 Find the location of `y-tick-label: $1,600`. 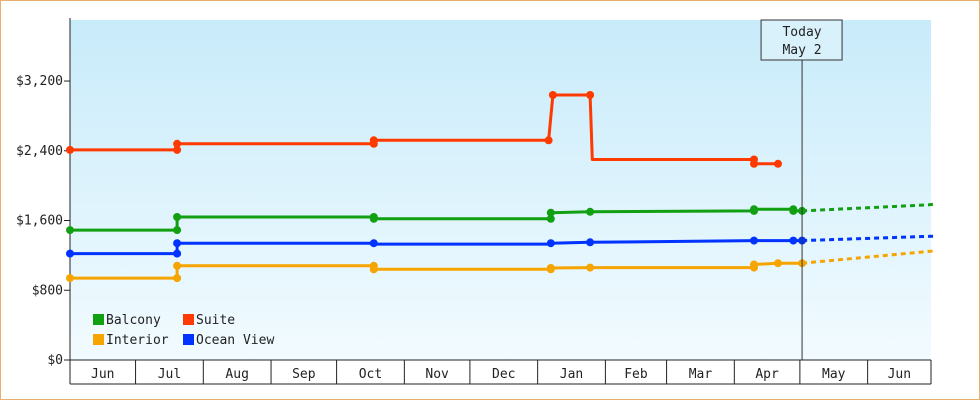

y-tick-label: $1,600 is located at coordinates (39, 221).